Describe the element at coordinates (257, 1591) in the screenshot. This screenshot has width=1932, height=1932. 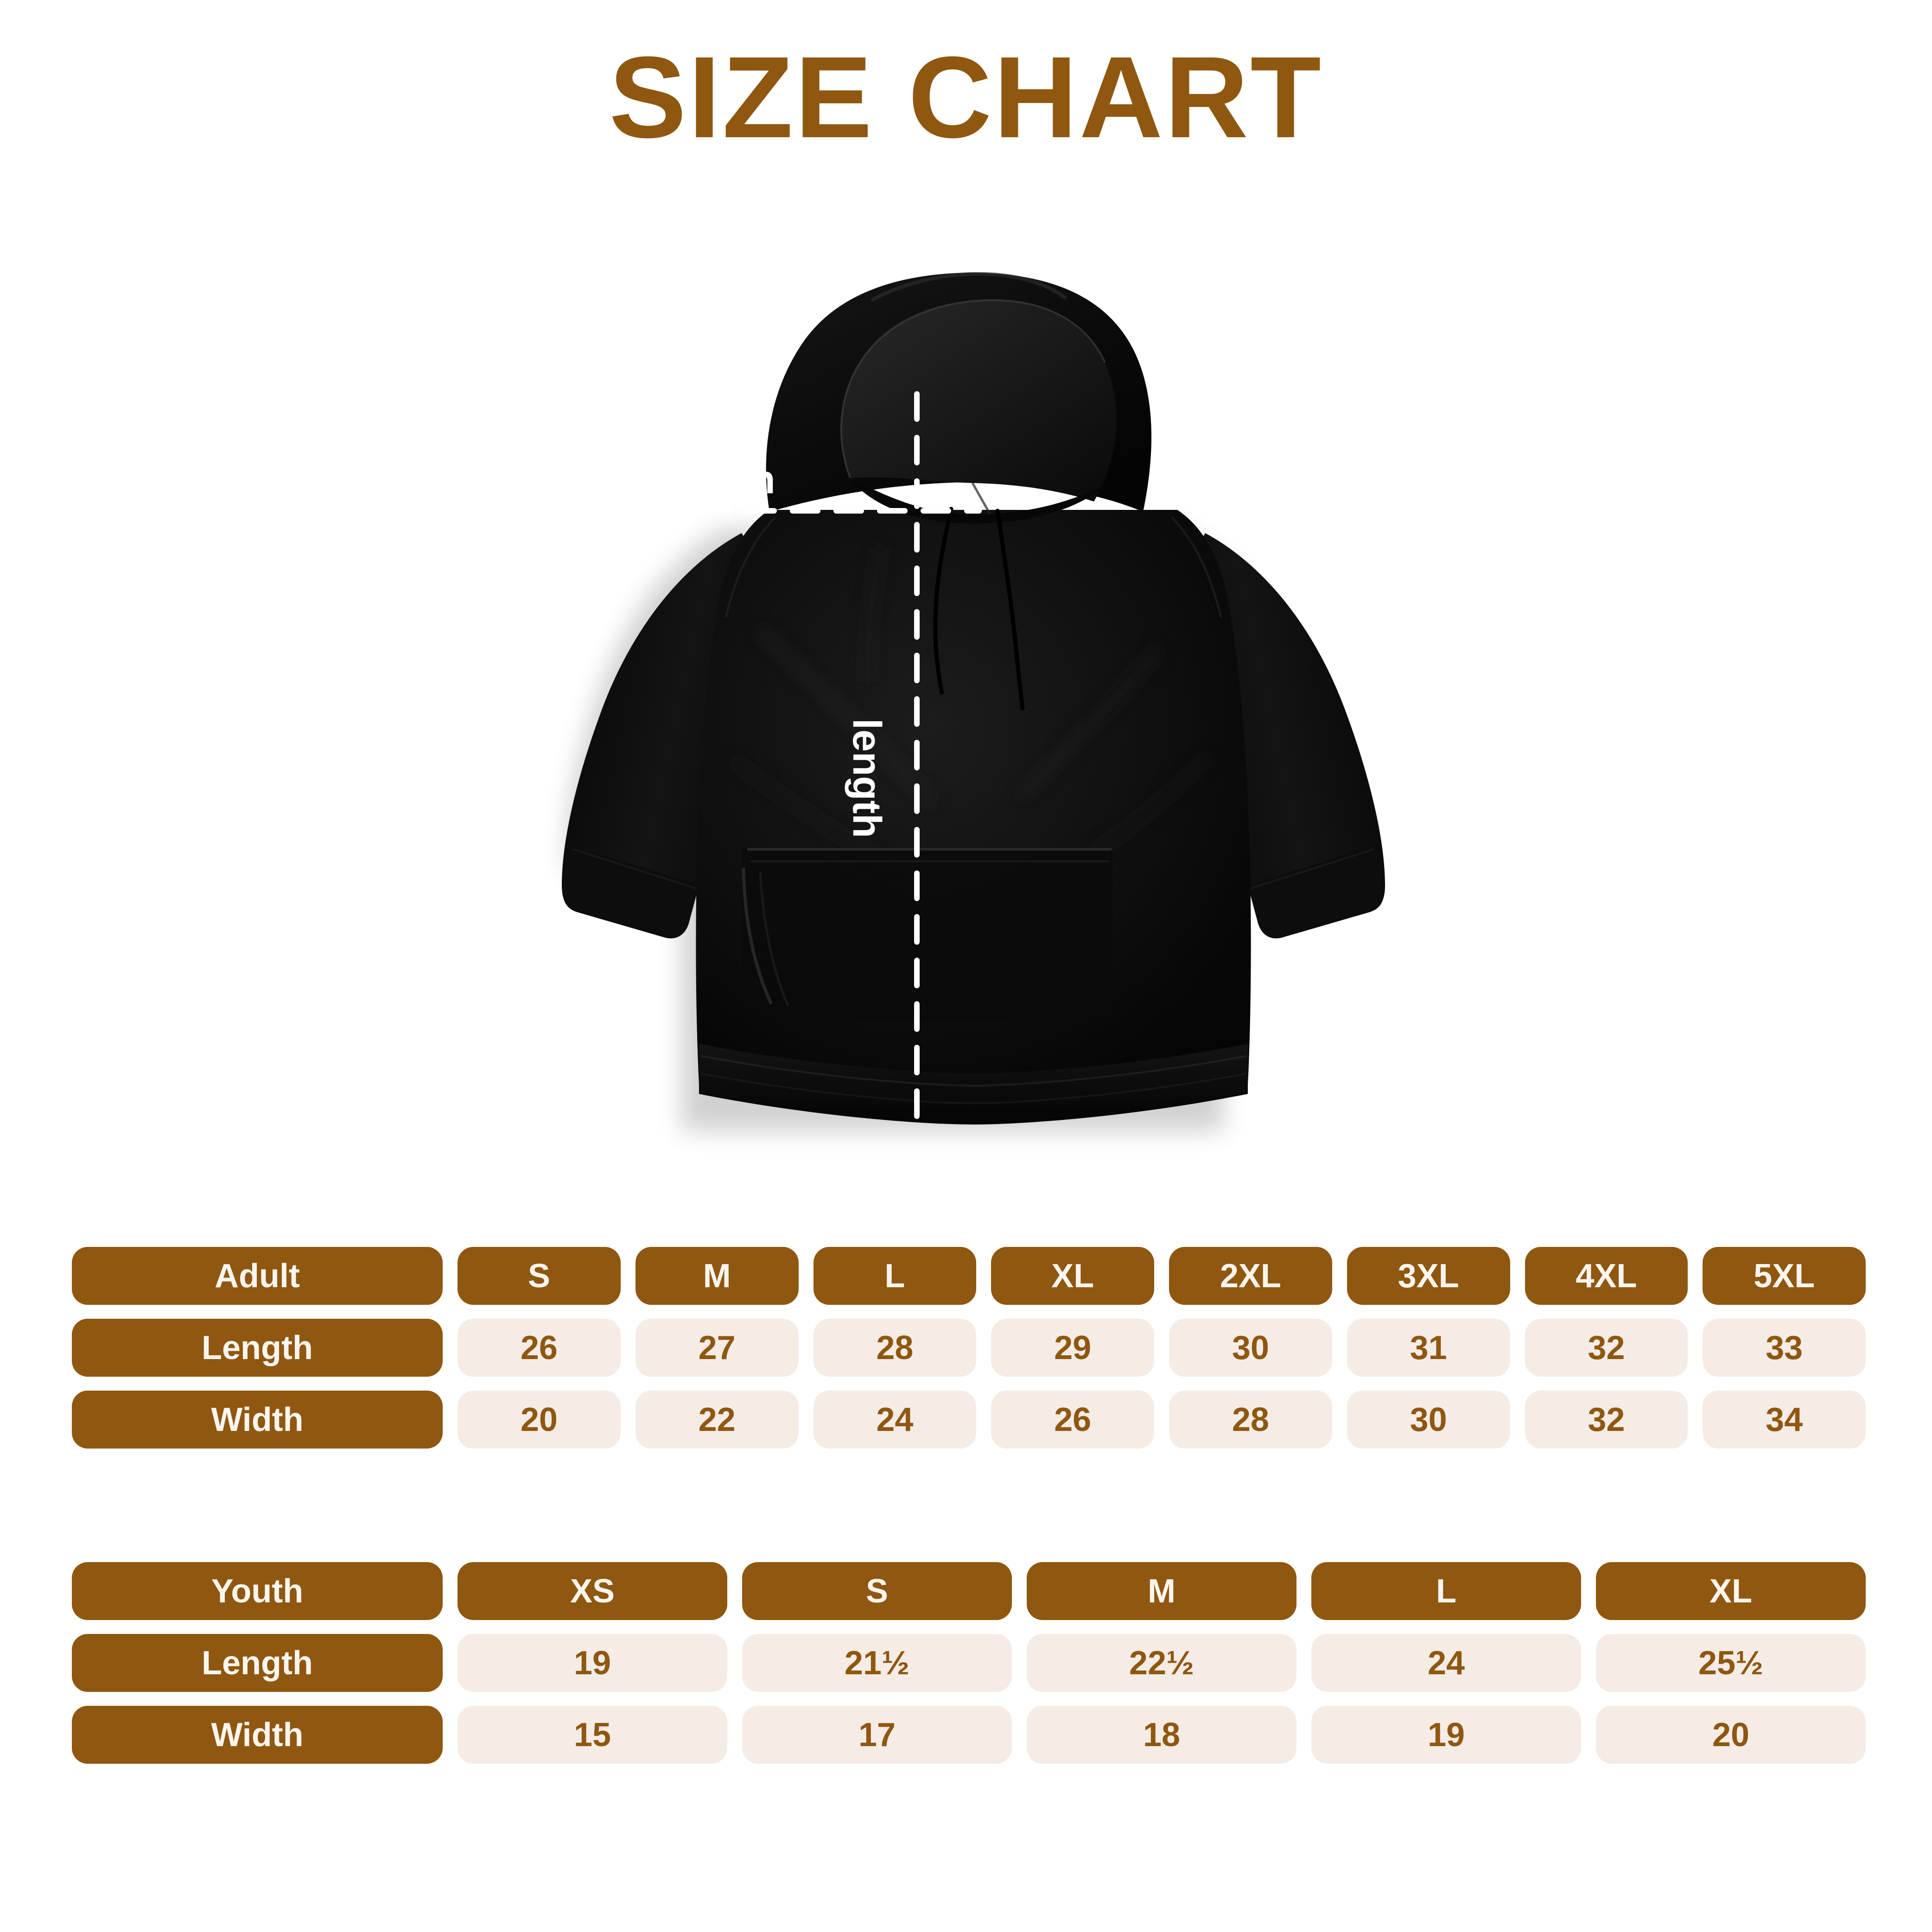
I see `youth-table-label: Youth` at that location.